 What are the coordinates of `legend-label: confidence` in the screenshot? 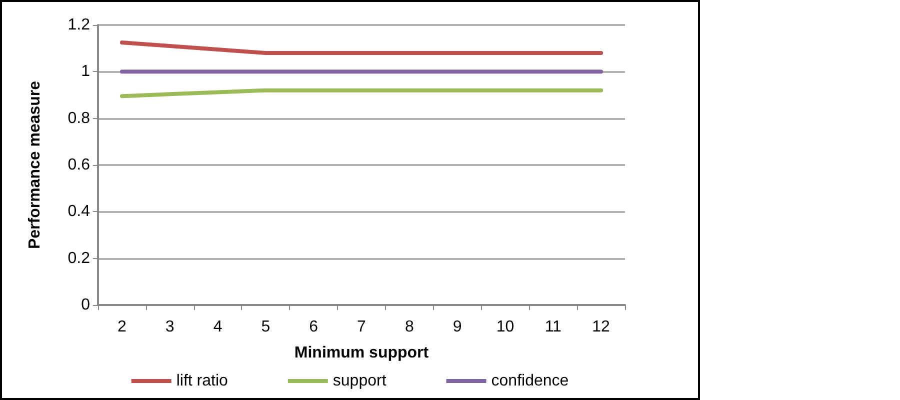 It's located at (530, 381).